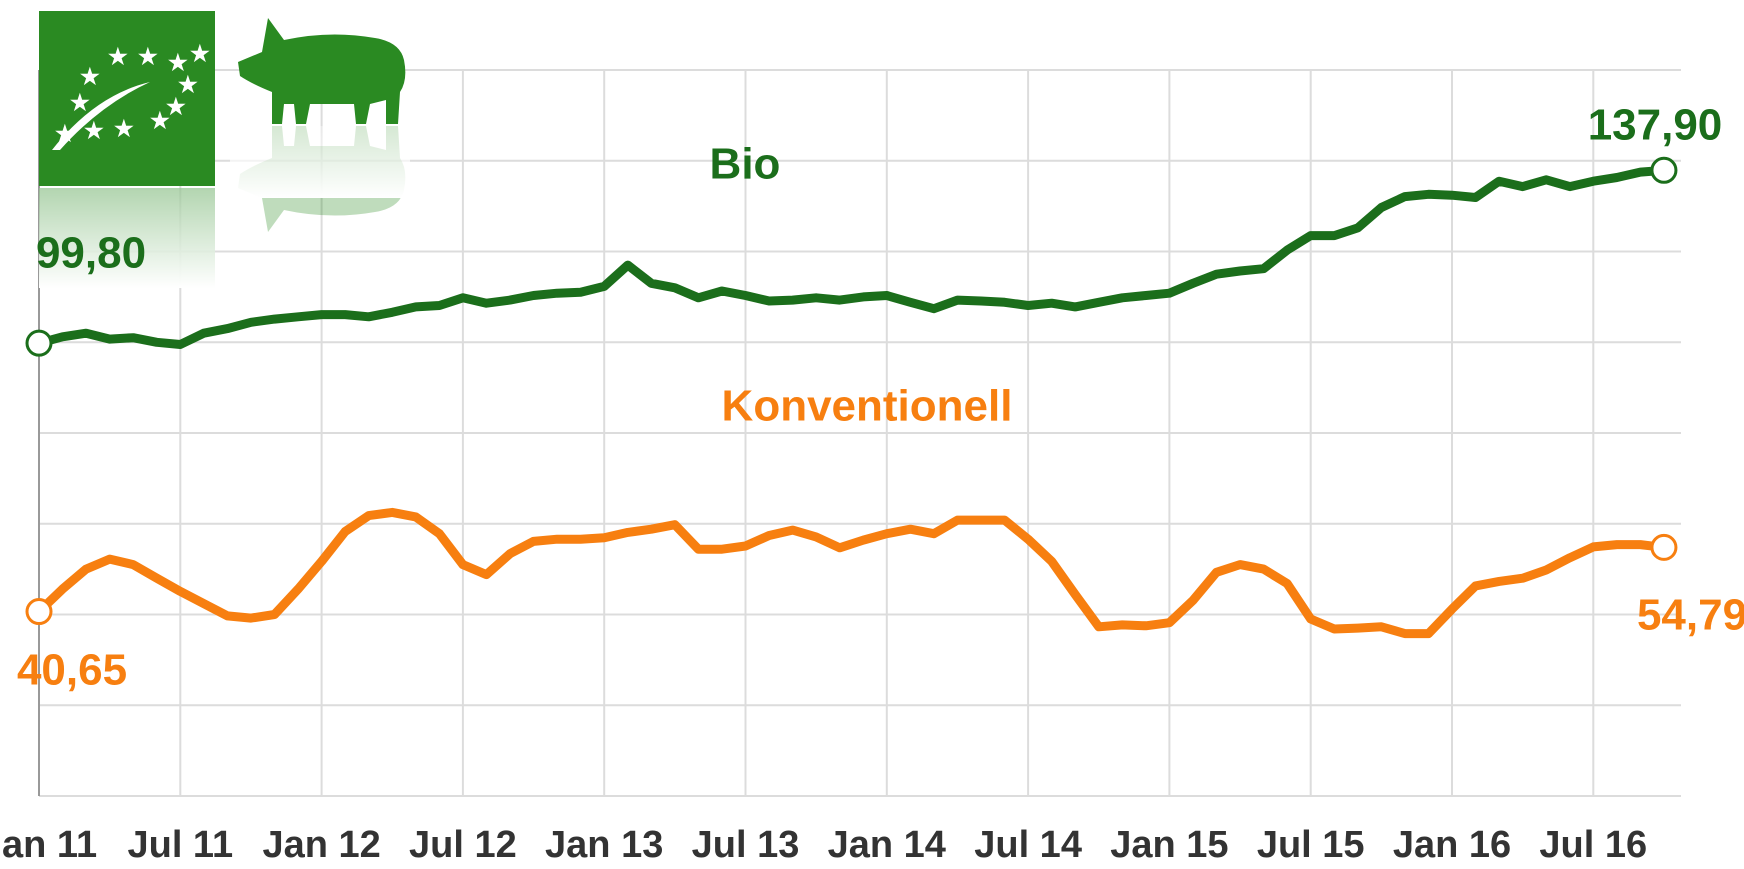 Image resolution: width=1744 pixels, height=869 pixels. Describe the element at coordinates (48, 844) in the screenshot. I see `x-tick-label: Jan 11` at that location.